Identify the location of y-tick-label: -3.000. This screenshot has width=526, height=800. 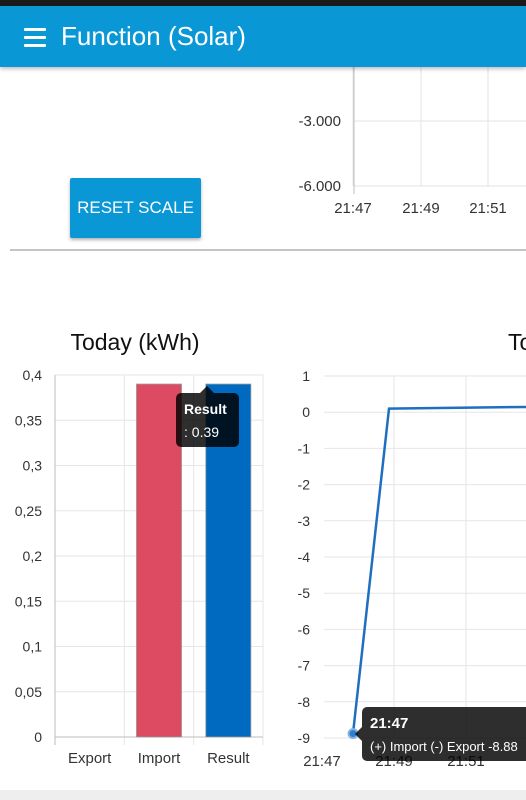
(319, 121).